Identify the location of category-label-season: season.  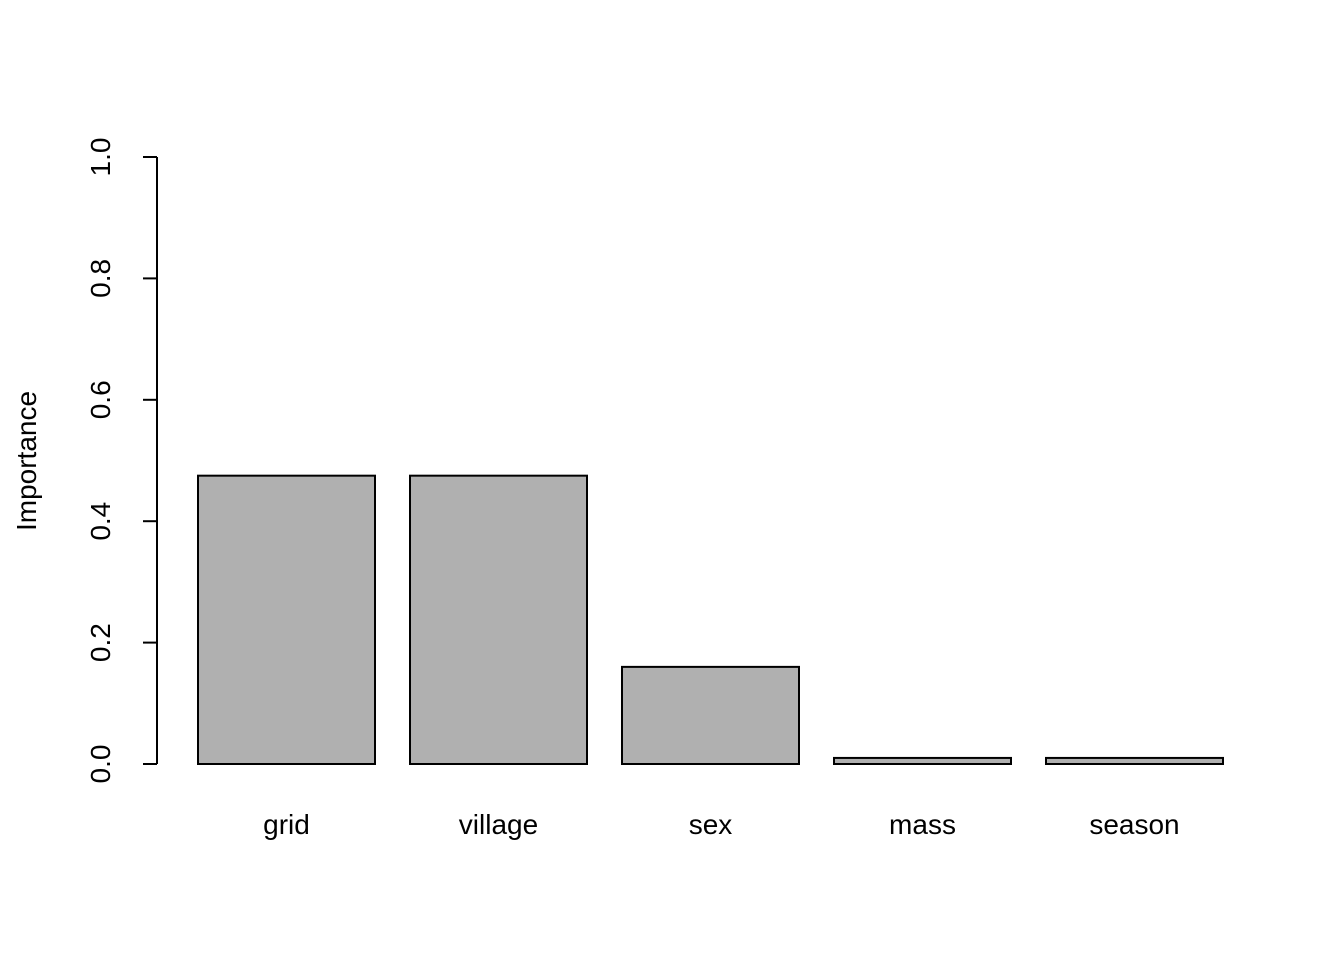
(1134, 824).